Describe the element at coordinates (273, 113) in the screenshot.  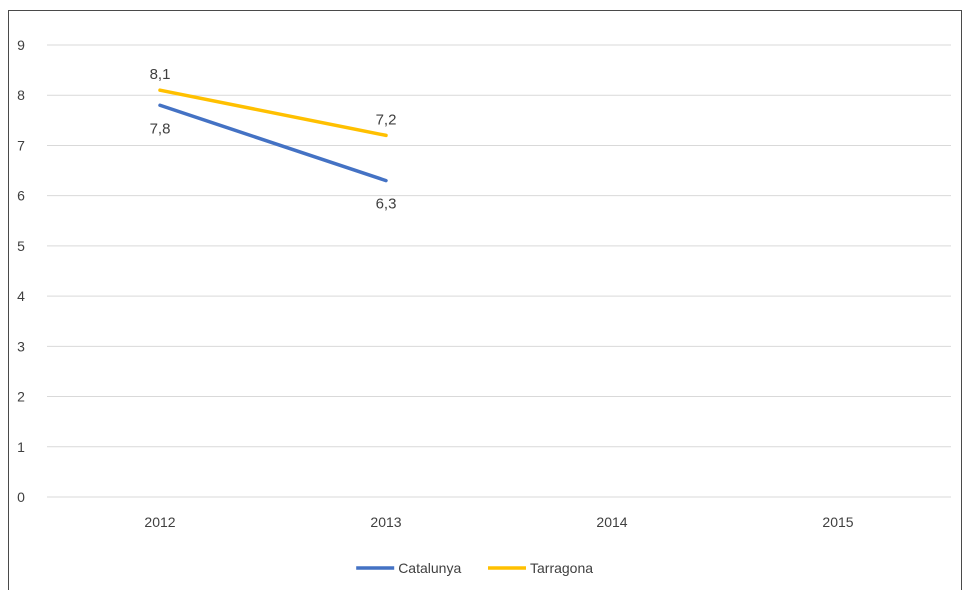
I see `series-line-tarragona` at that location.